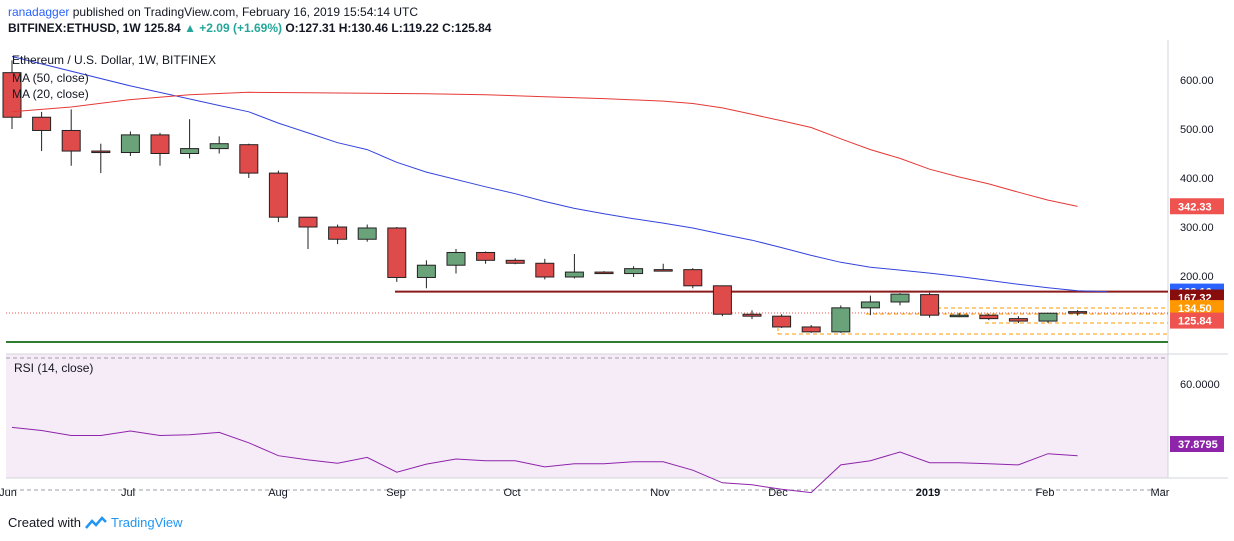 Image resolution: width=1234 pixels, height=541 pixels. Describe the element at coordinates (511, 493) in the screenshot. I see `time-tick-label: Oct` at that location.